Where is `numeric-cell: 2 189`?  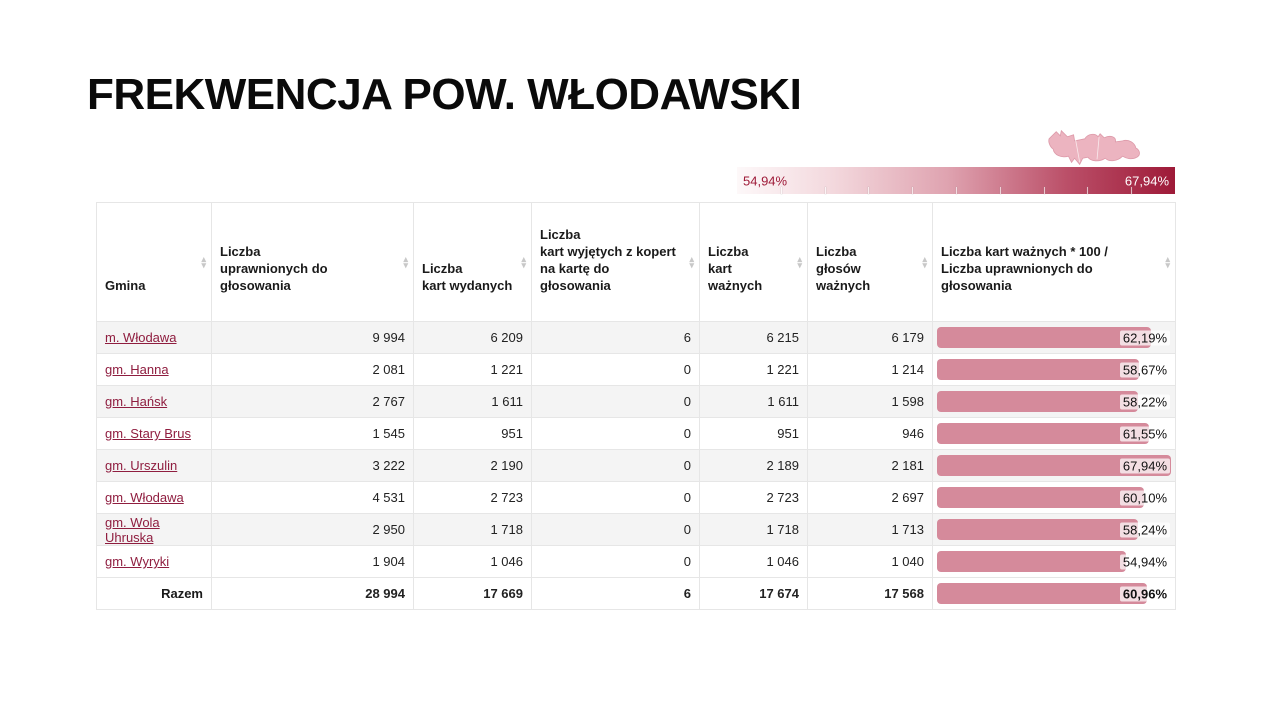 numeric-cell: 2 189 is located at coordinates (753, 465).